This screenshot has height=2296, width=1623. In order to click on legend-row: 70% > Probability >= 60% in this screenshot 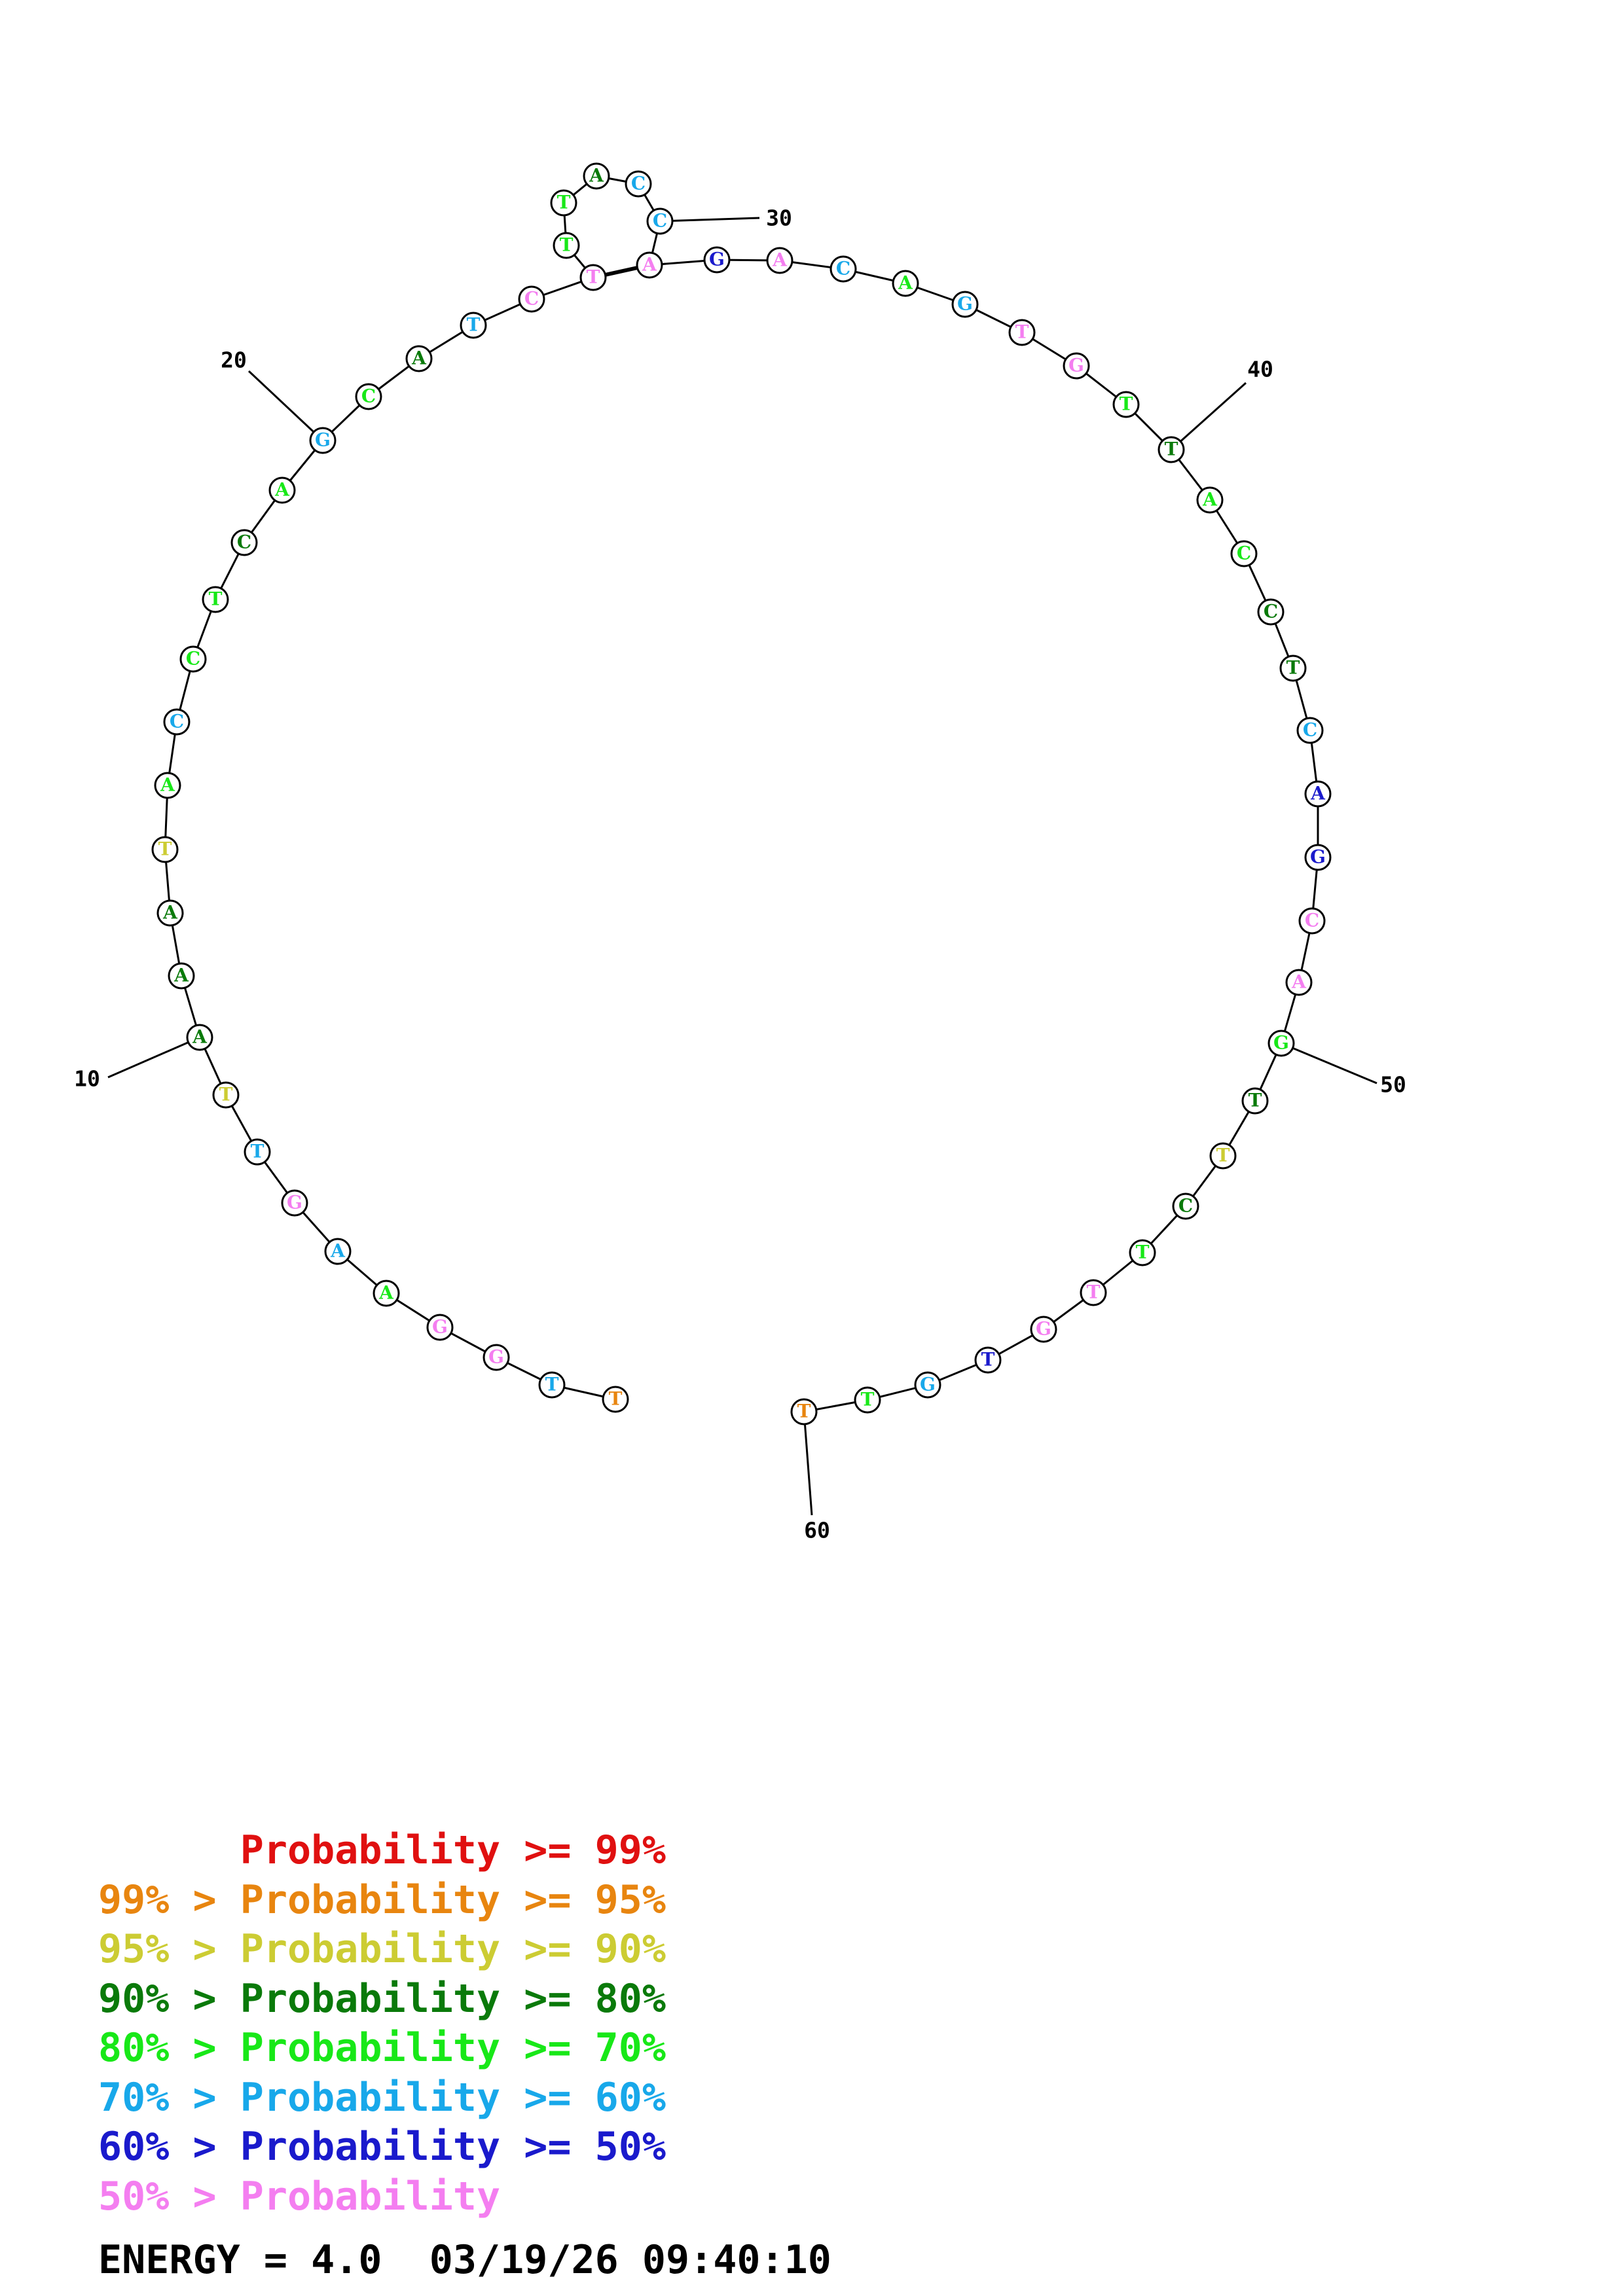, I will do `click(382, 2098)`.